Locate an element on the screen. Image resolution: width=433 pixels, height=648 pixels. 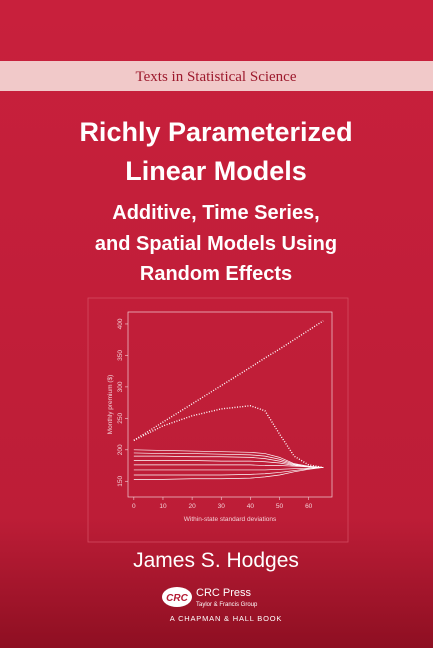
x-tick-label: 30 is located at coordinates (222, 506).